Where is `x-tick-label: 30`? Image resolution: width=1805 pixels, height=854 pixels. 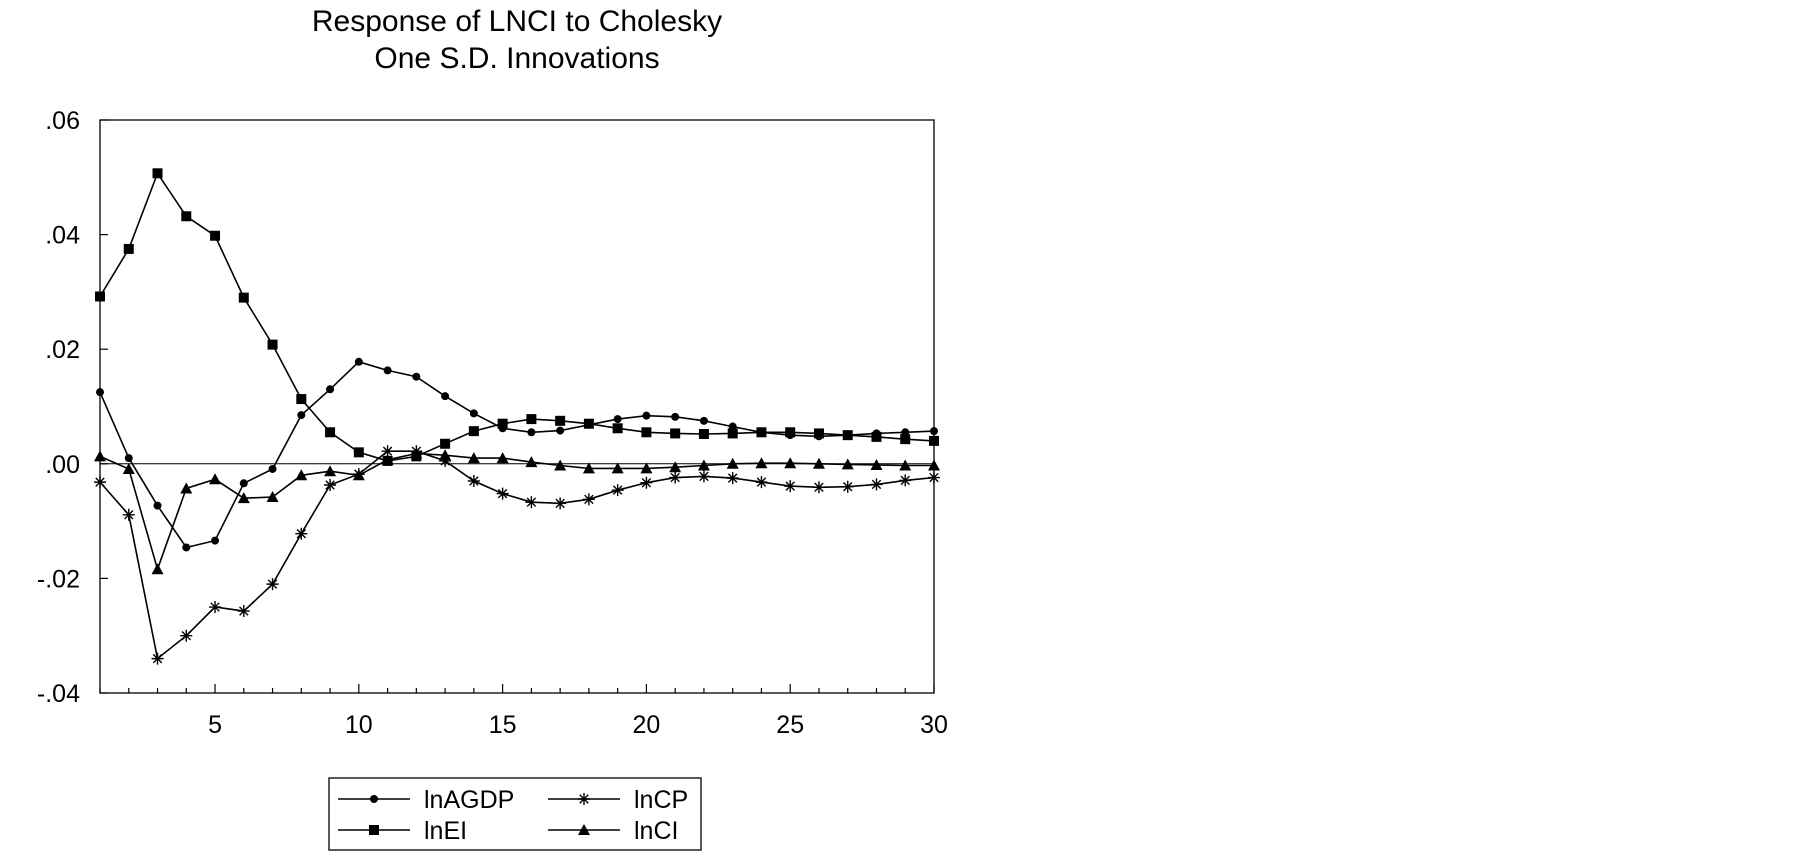 x-tick-label: 30 is located at coordinates (934, 725).